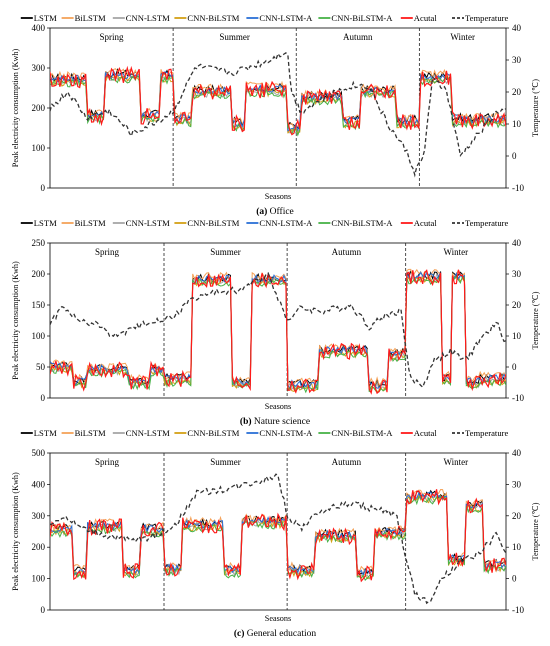  What do you see at coordinates (426, 223) in the screenshot?
I see `legend-label: Acutal` at bounding box center [426, 223].